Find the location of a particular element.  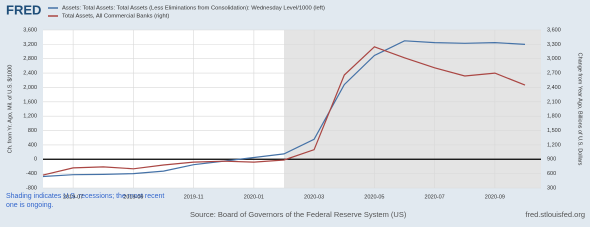

logo: FRED is located at coordinates (23, 9).